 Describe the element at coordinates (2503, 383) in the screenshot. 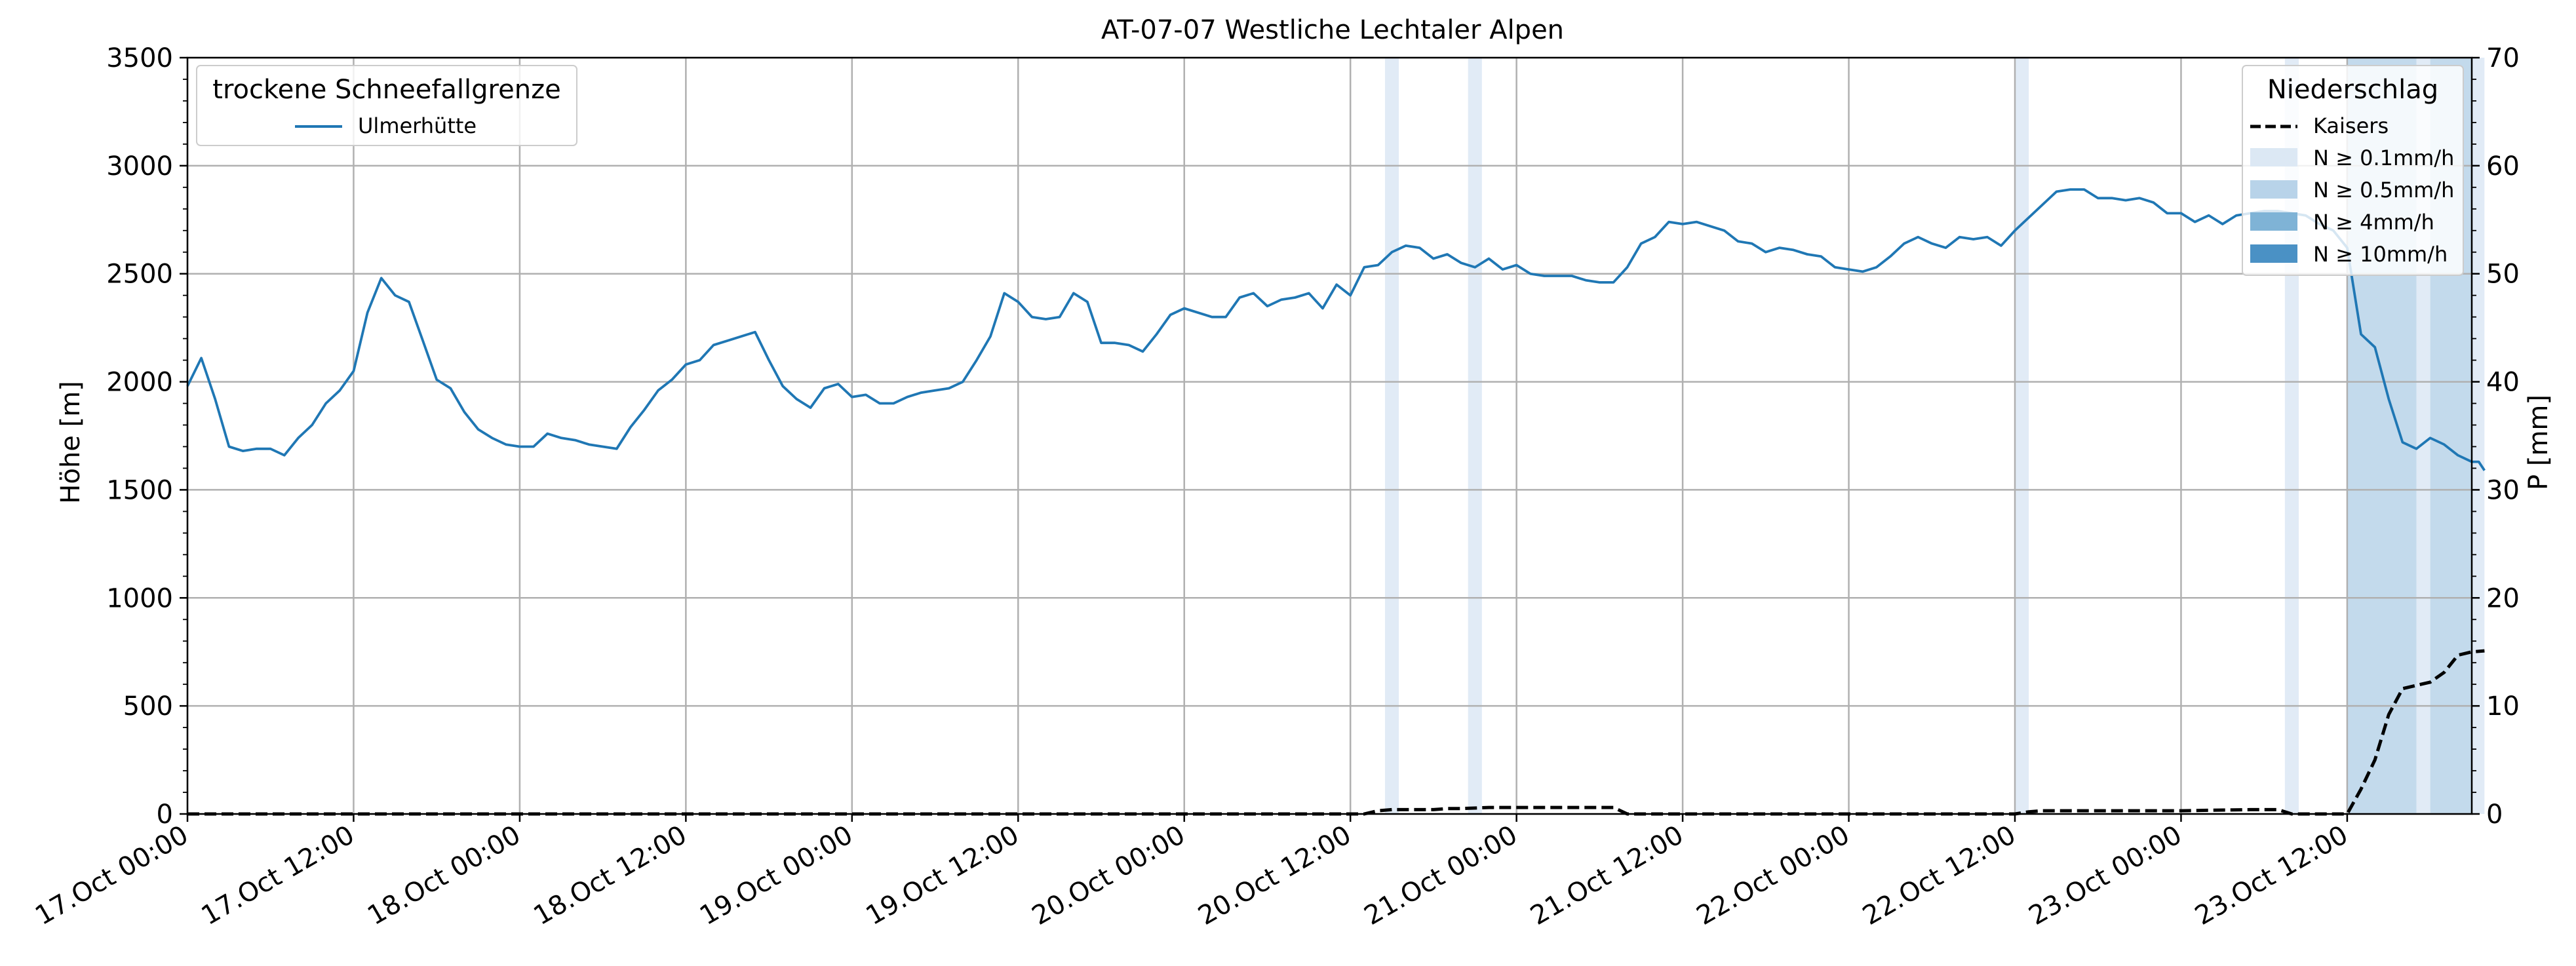

I see `y2-tick-label: 40` at that location.